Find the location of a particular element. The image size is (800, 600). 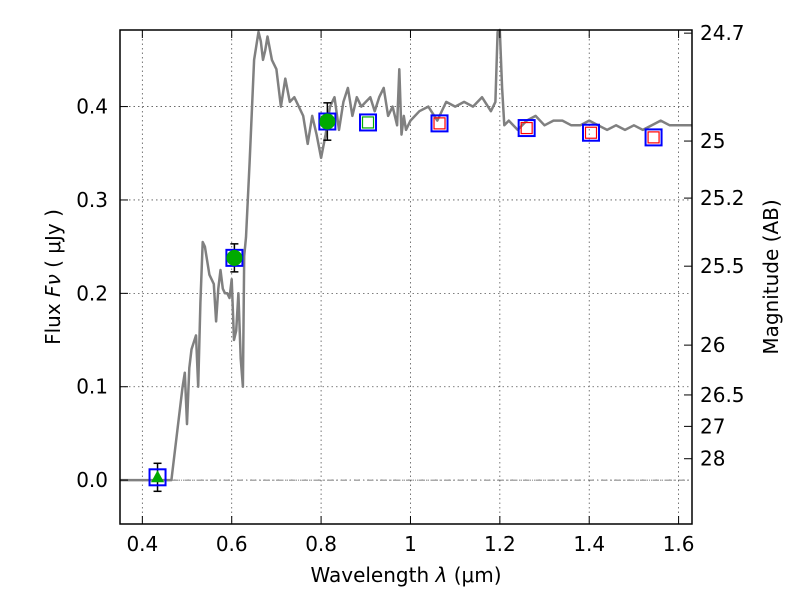

y-tick-label: 0.2 is located at coordinates (92, 293).